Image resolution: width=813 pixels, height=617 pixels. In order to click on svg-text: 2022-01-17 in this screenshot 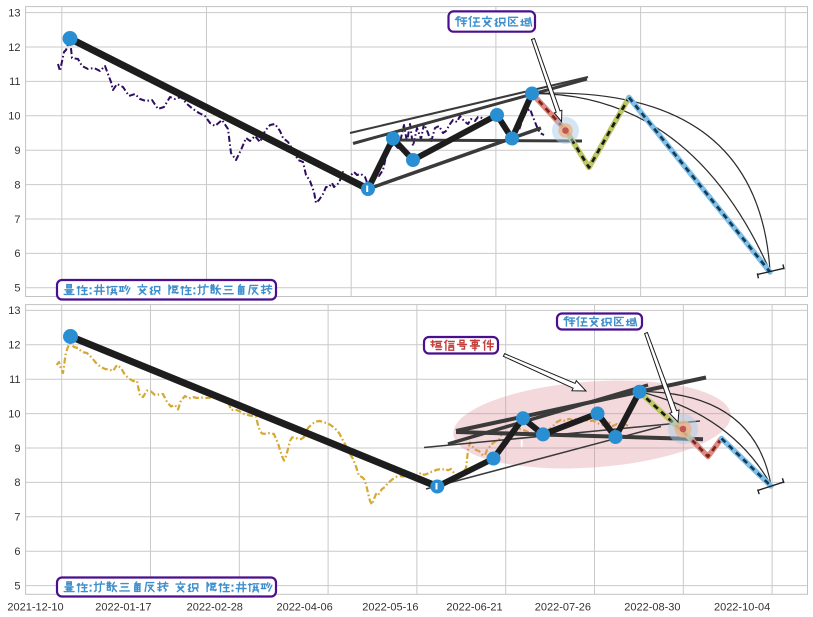, I will do `click(123, 608)`.